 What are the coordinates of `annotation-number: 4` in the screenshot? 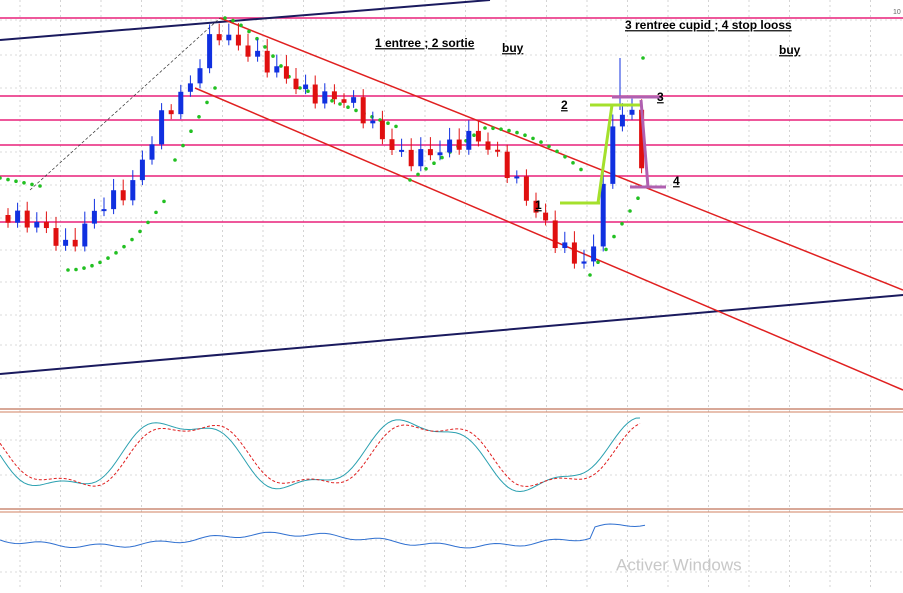 It's located at (676, 181).